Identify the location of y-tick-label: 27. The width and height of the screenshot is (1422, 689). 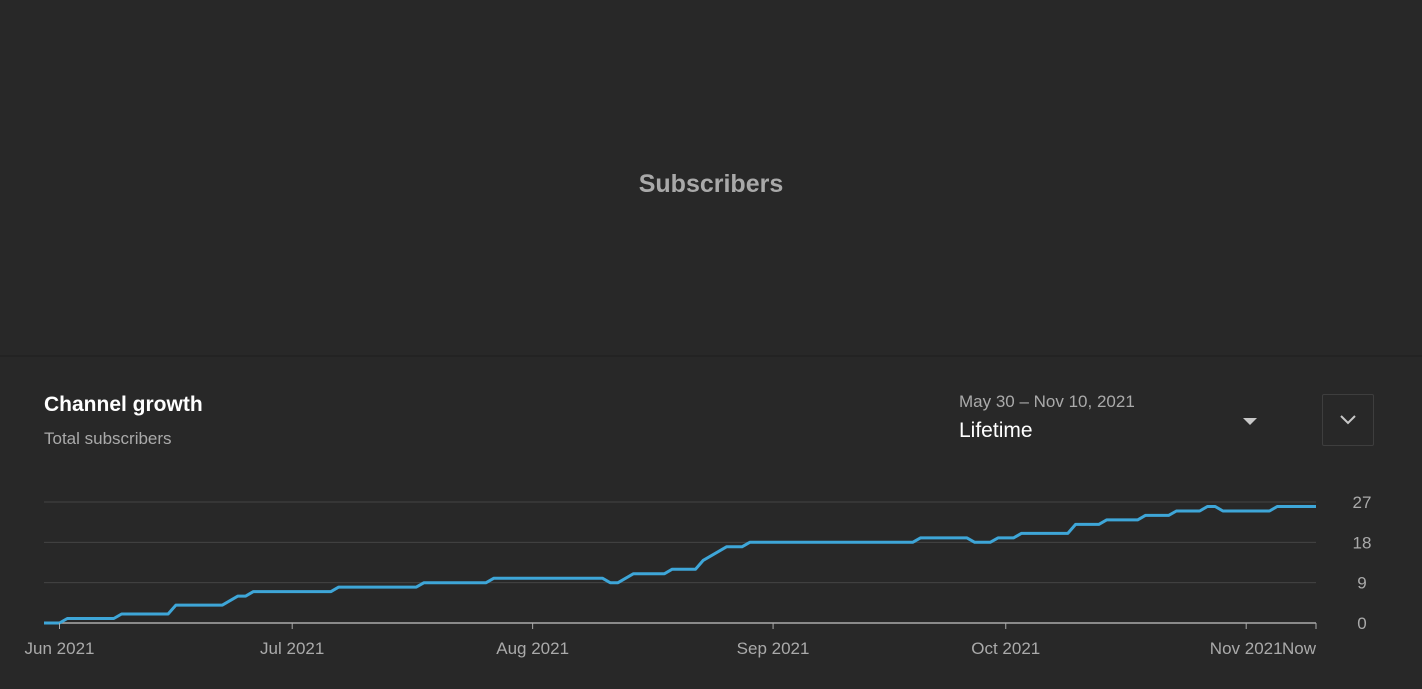
(1362, 502).